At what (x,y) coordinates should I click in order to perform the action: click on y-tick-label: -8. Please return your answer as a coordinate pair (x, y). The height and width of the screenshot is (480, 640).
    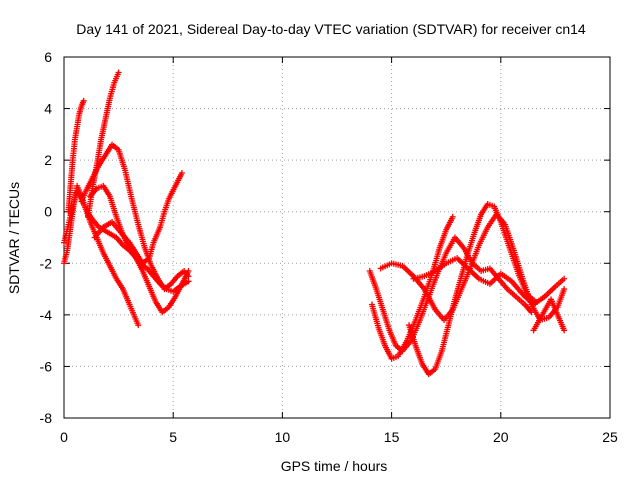
    Looking at the image, I should click on (46, 418).